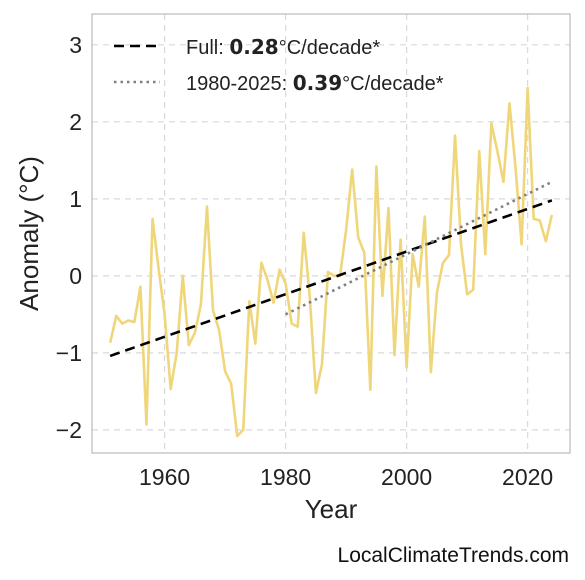  I want to click on x-tick-label: 1960, so click(164, 477).